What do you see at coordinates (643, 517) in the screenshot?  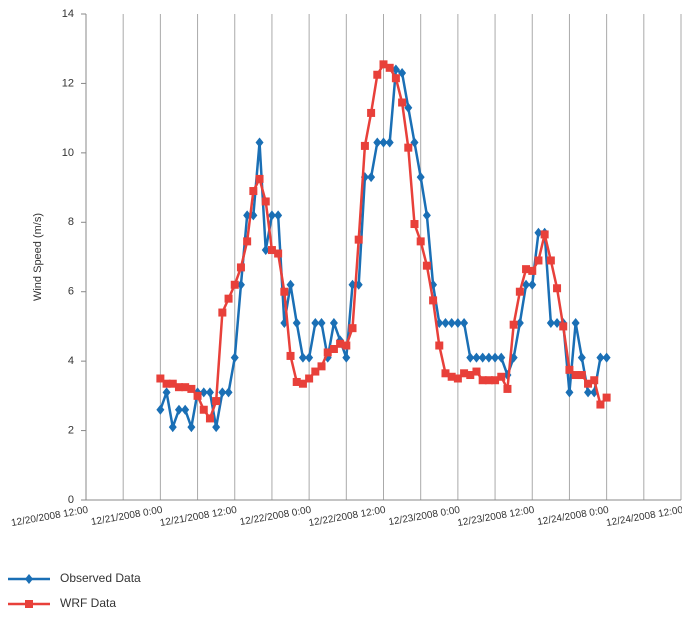 I see `x-tick-label: 12/24/2008 12:00` at bounding box center [643, 517].